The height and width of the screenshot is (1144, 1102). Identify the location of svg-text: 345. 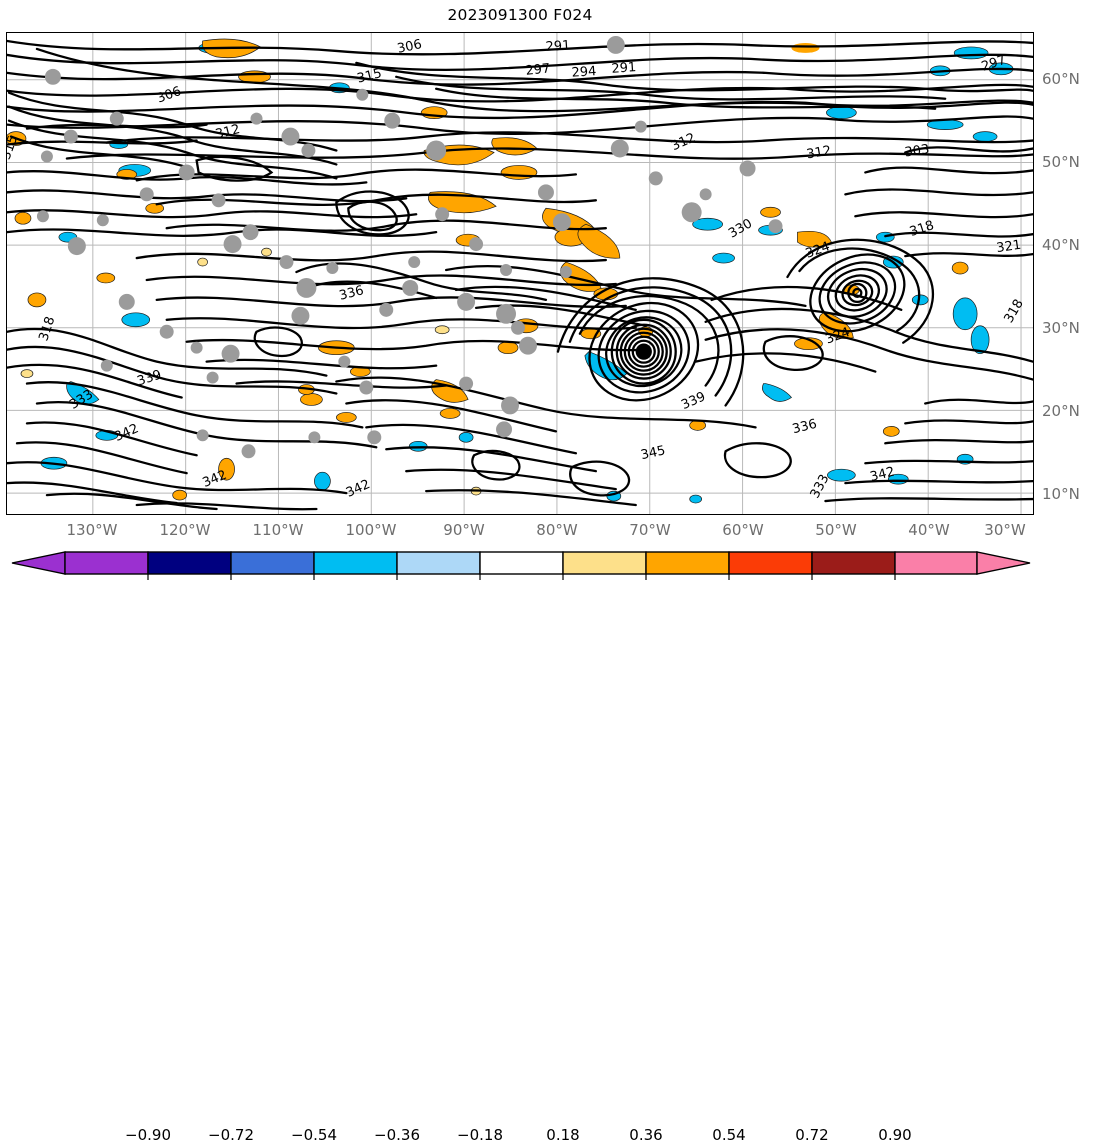
(652, 453).